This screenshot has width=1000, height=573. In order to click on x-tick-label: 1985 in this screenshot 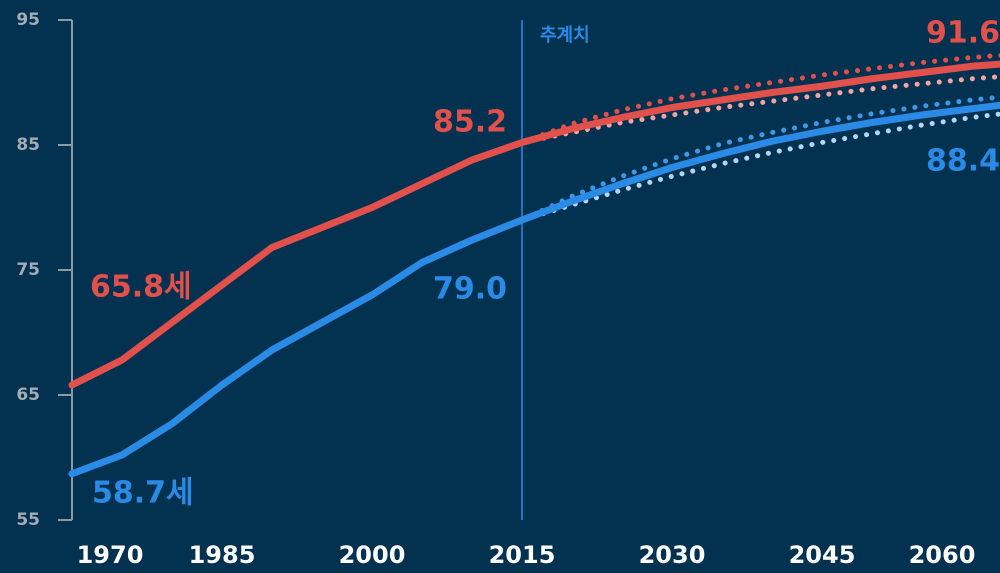, I will do `click(222, 555)`.